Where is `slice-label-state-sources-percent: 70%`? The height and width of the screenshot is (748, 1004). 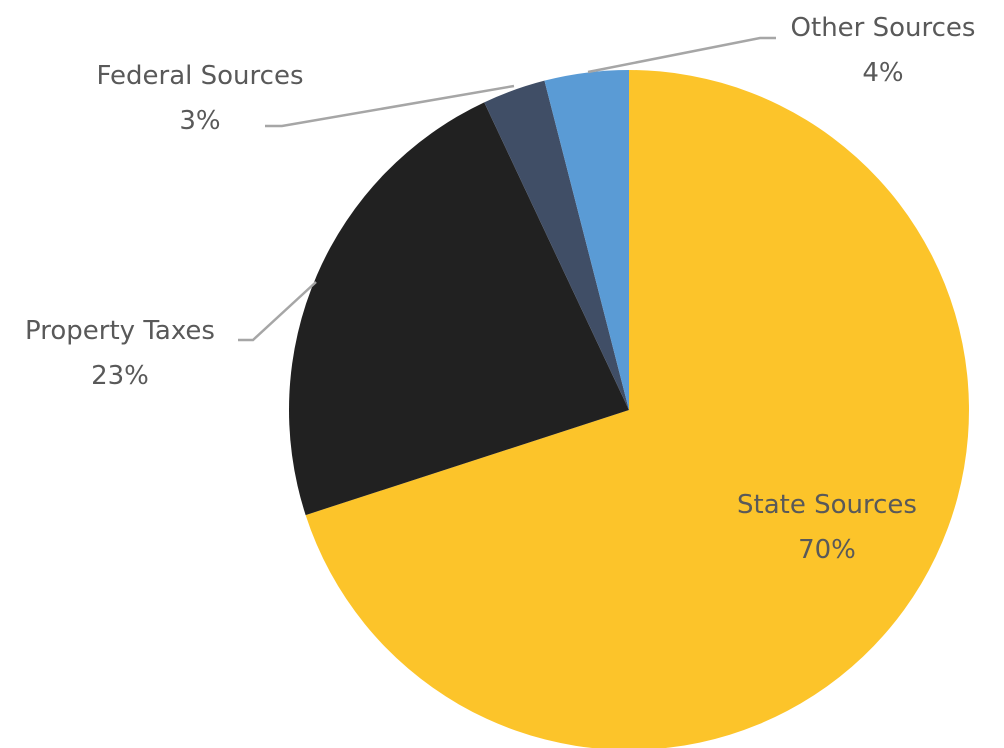
slice-label-state-sources-percent: 70% is located at coordinates (827, 550).